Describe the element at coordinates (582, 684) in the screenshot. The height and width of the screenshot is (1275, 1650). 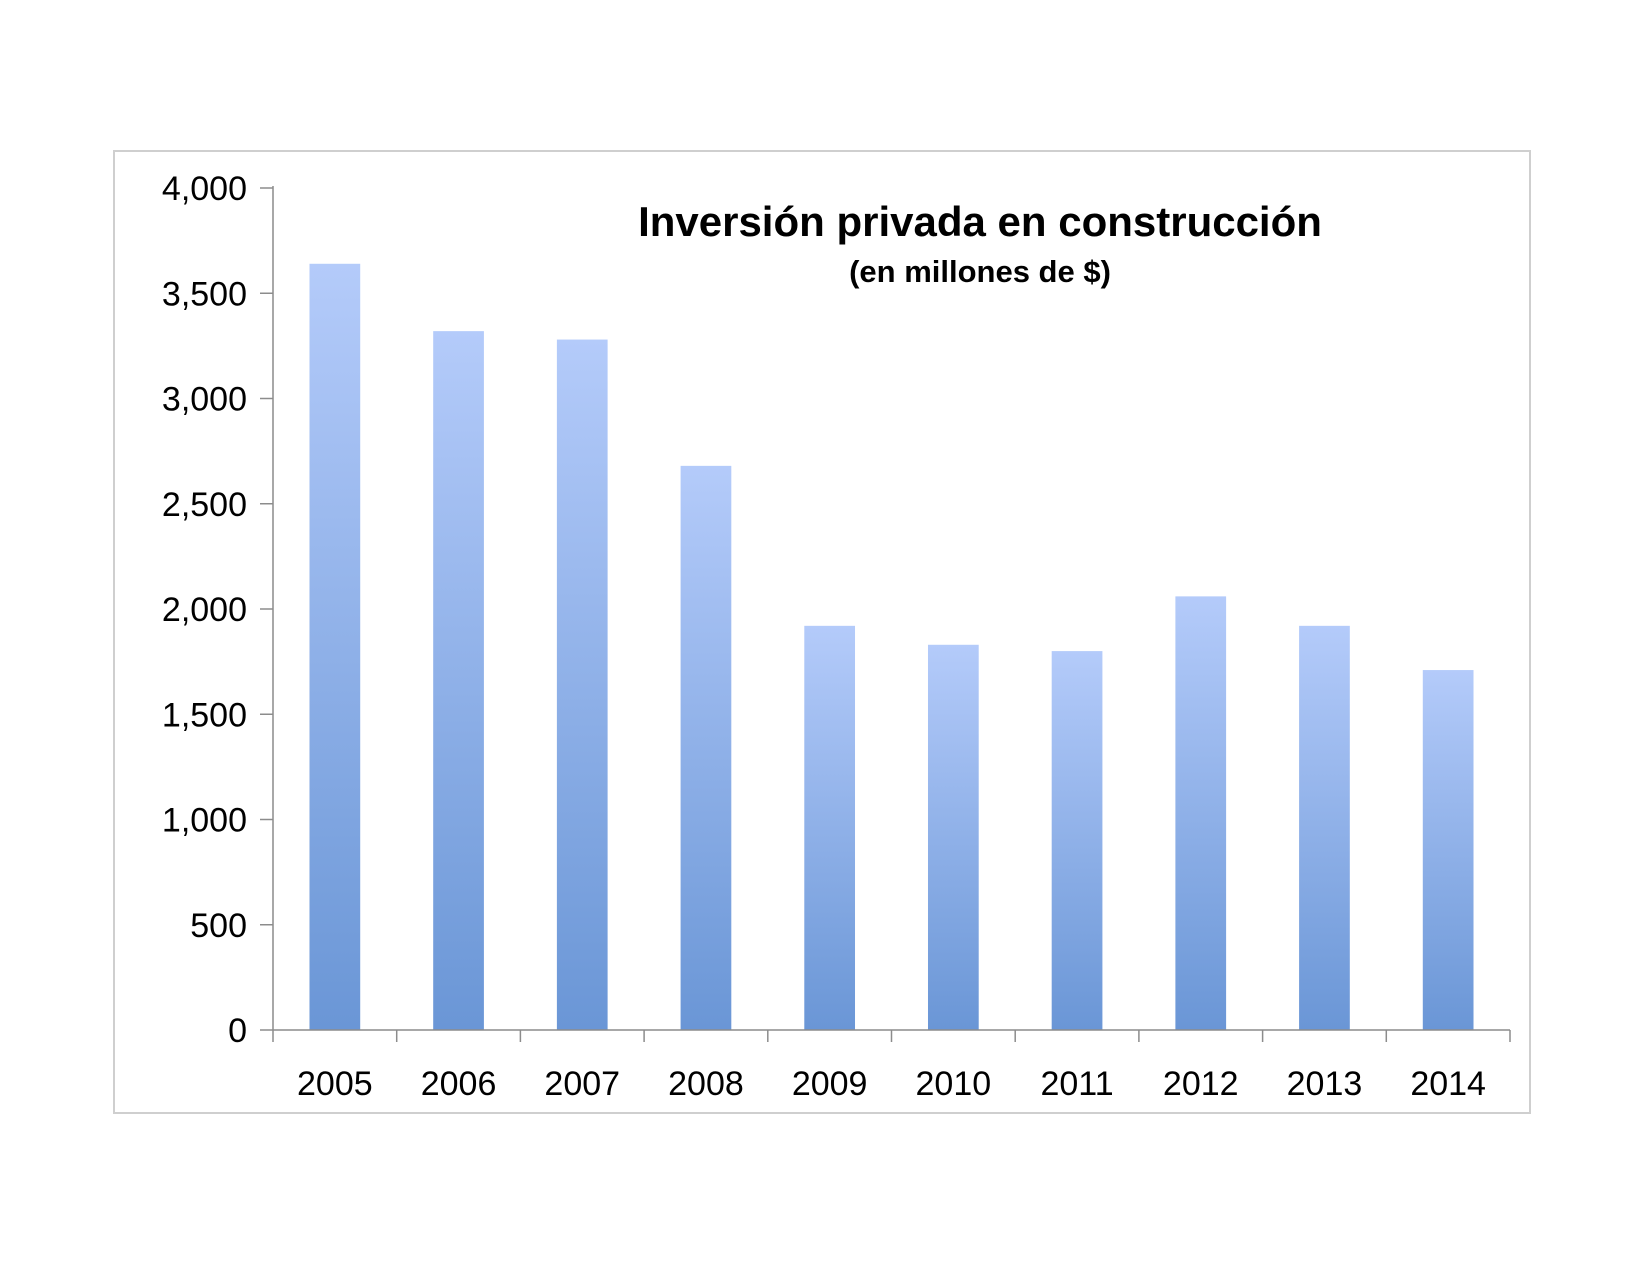
I see `bar-2007` at that location.